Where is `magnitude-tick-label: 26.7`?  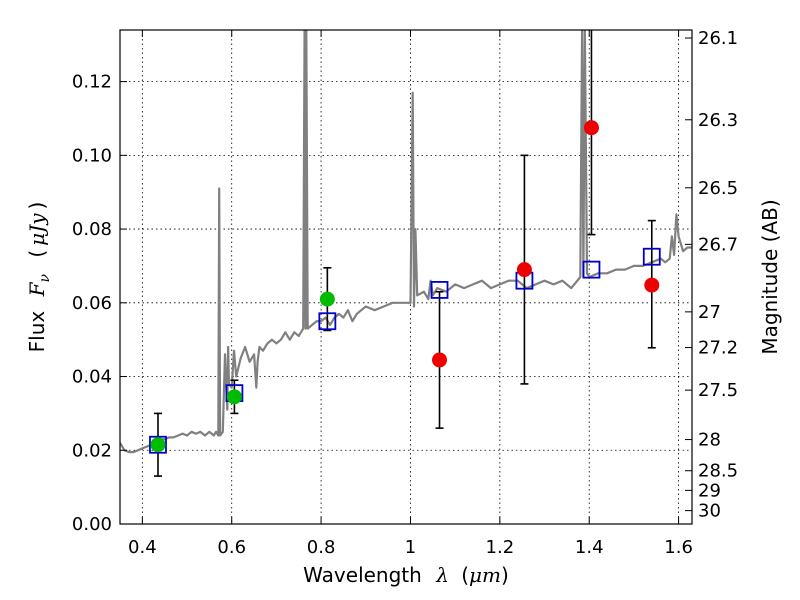
magnitude-tick-label: 26.7 is located at coordinates (718, 244).